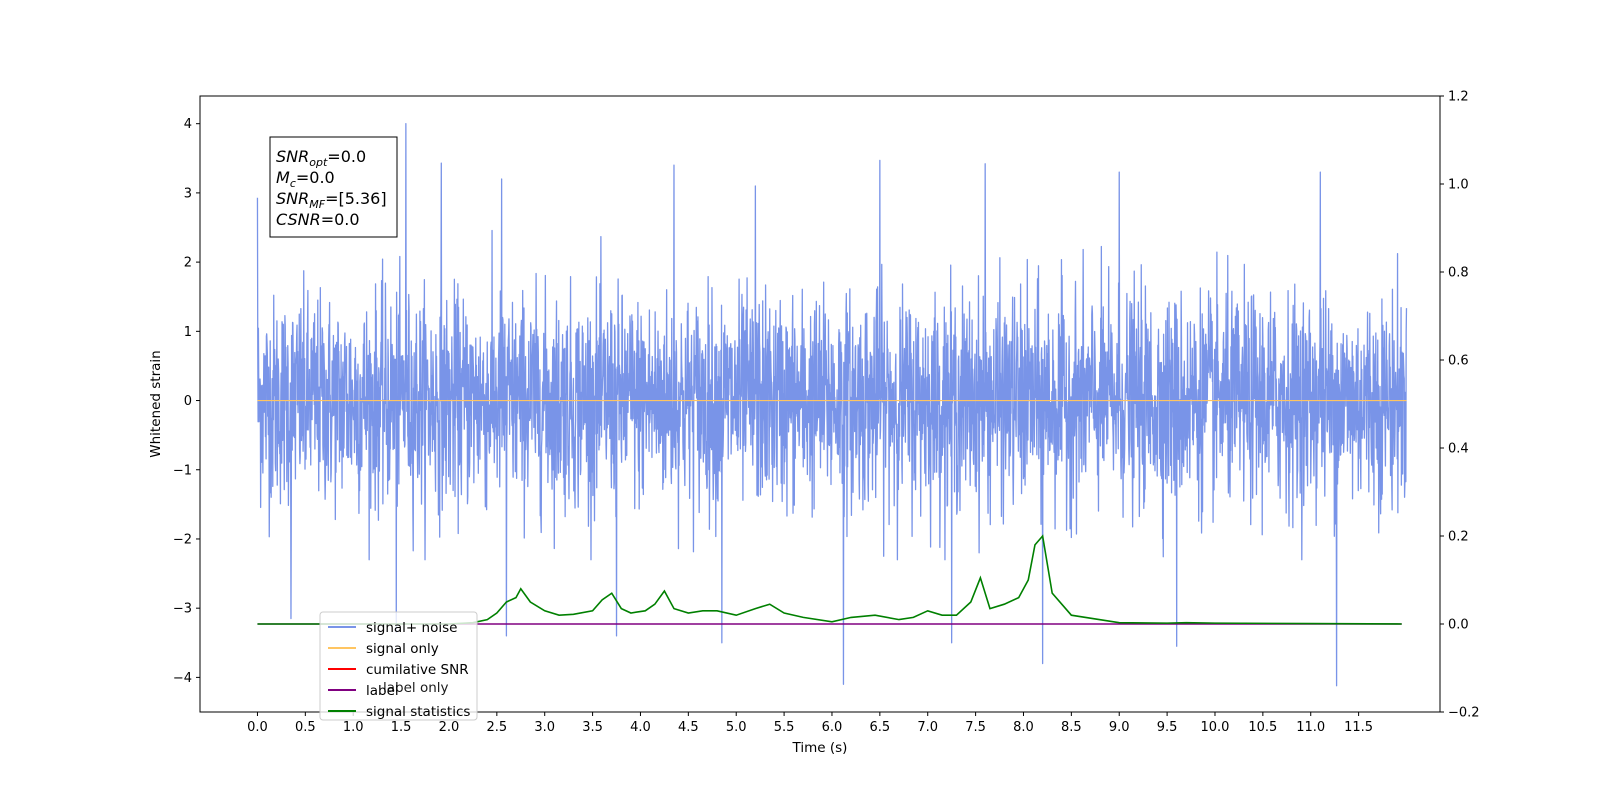 This screenshot has height=800, width=1600. I want to click on y2-tick-label: −0.2, so click(1464, 713).